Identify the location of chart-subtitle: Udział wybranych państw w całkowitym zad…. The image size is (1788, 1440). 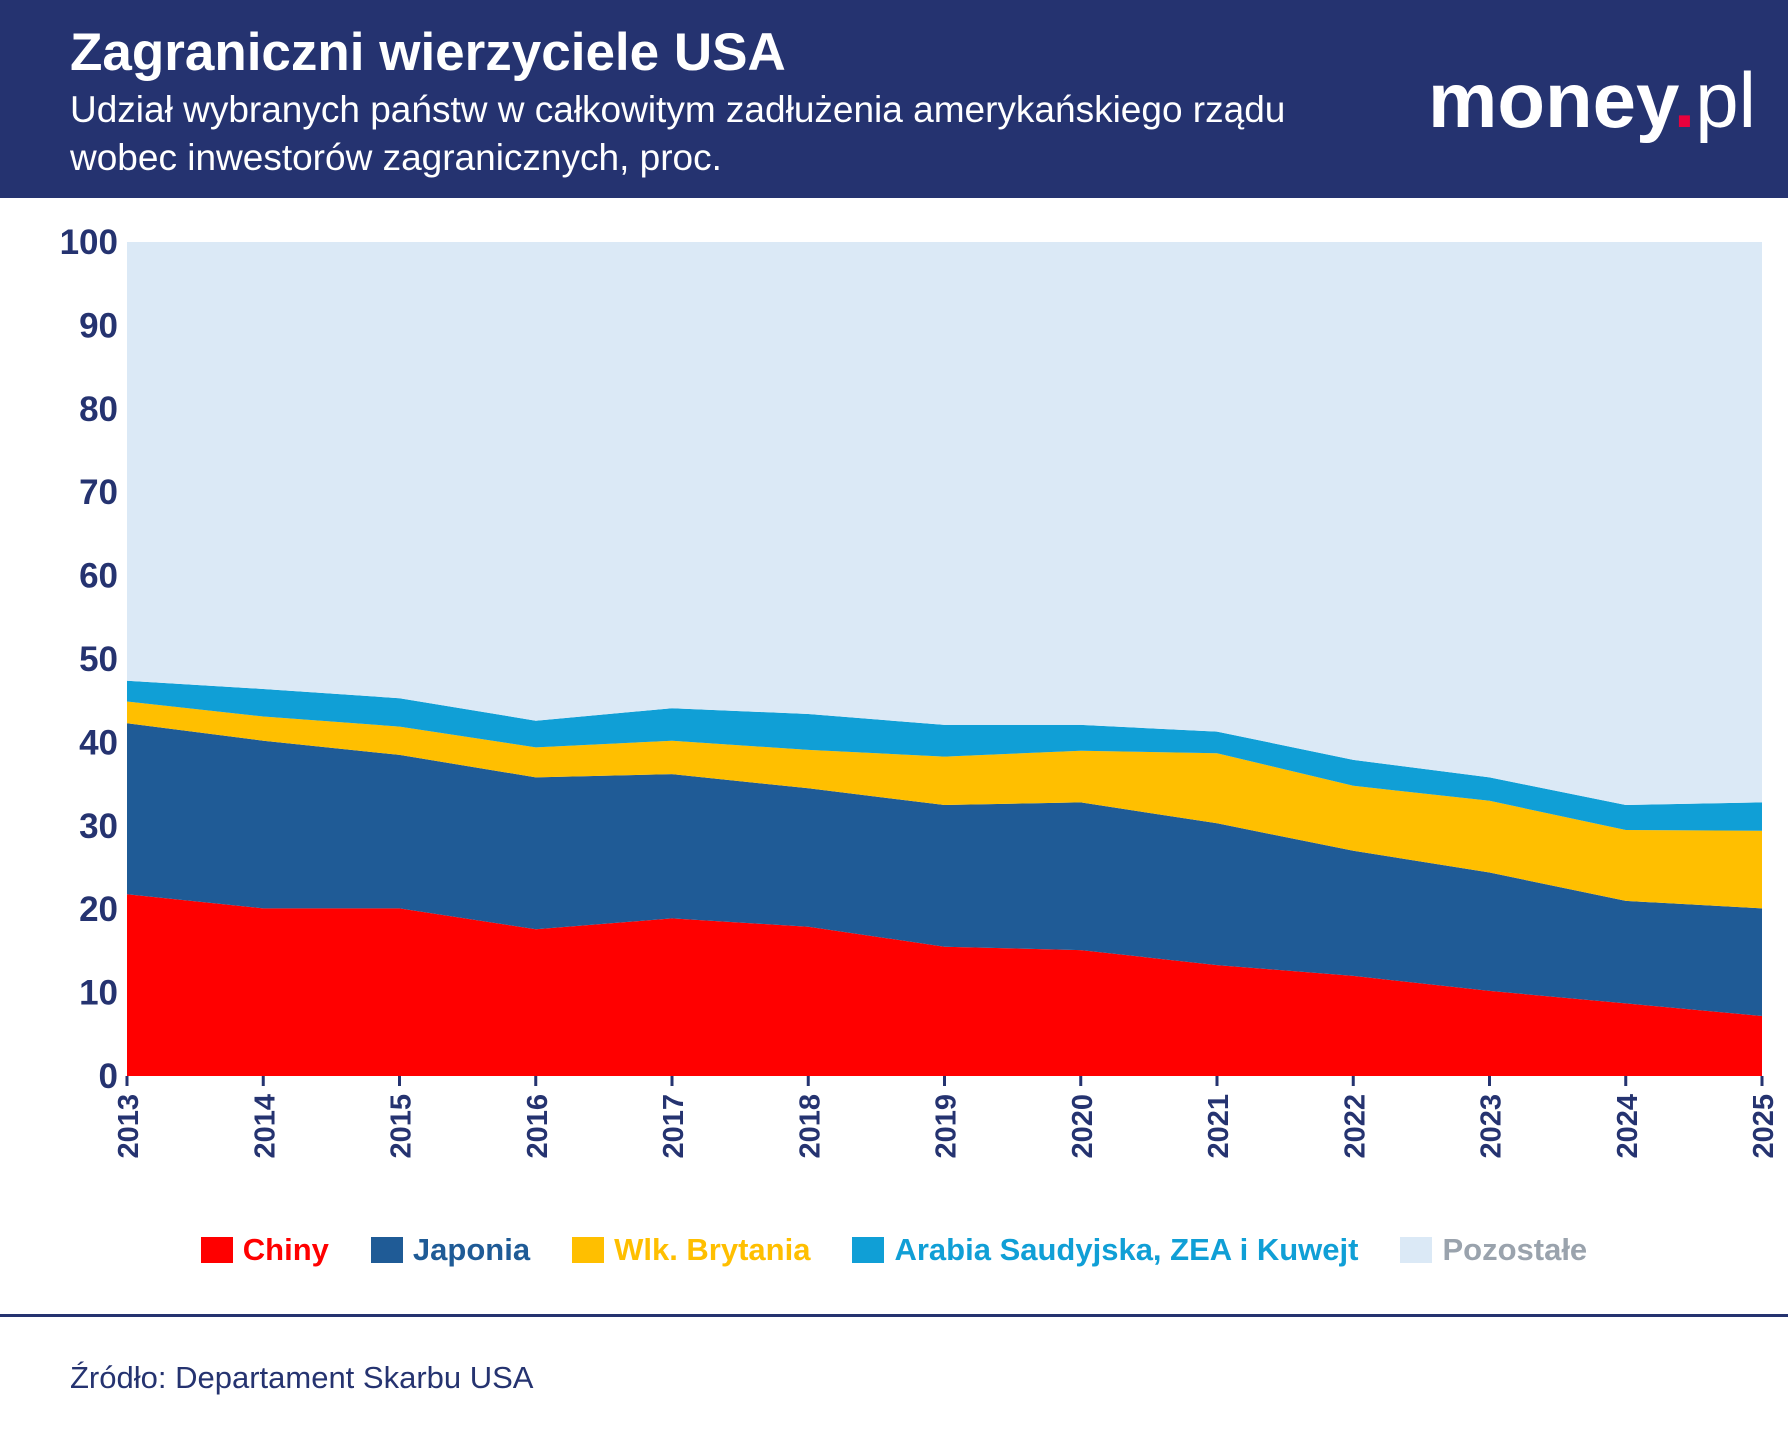
(678, 133).